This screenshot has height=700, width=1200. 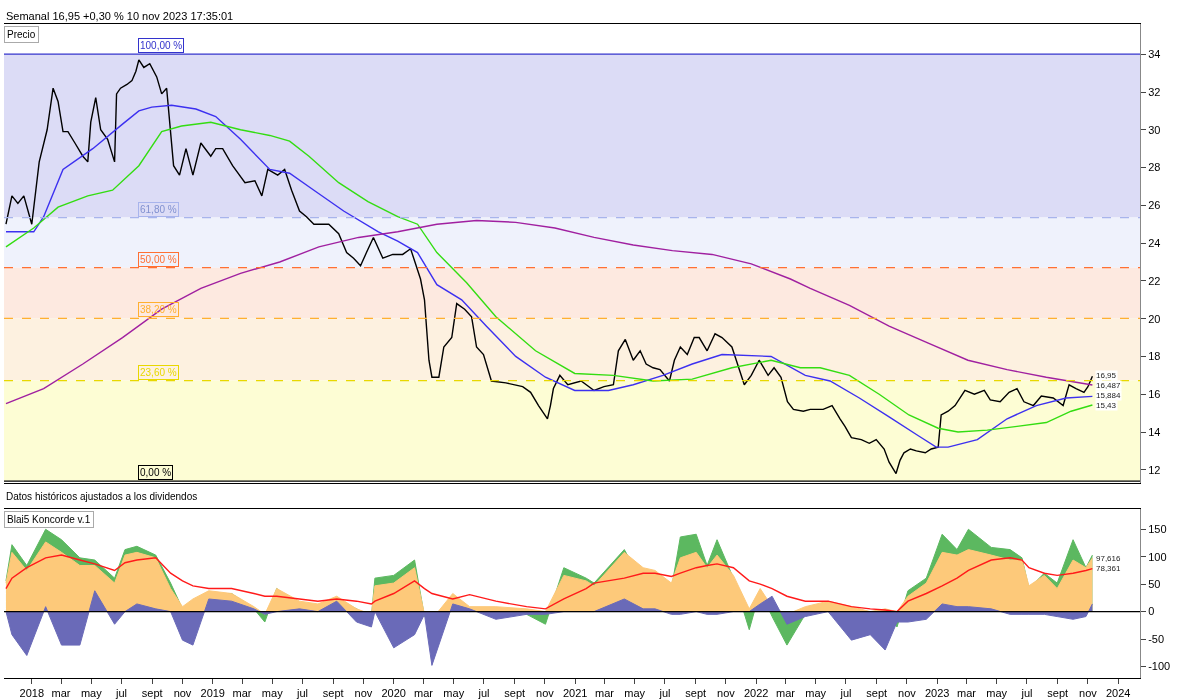 I want to click on y-tick-label: 22, so click(x=1154, y=280).